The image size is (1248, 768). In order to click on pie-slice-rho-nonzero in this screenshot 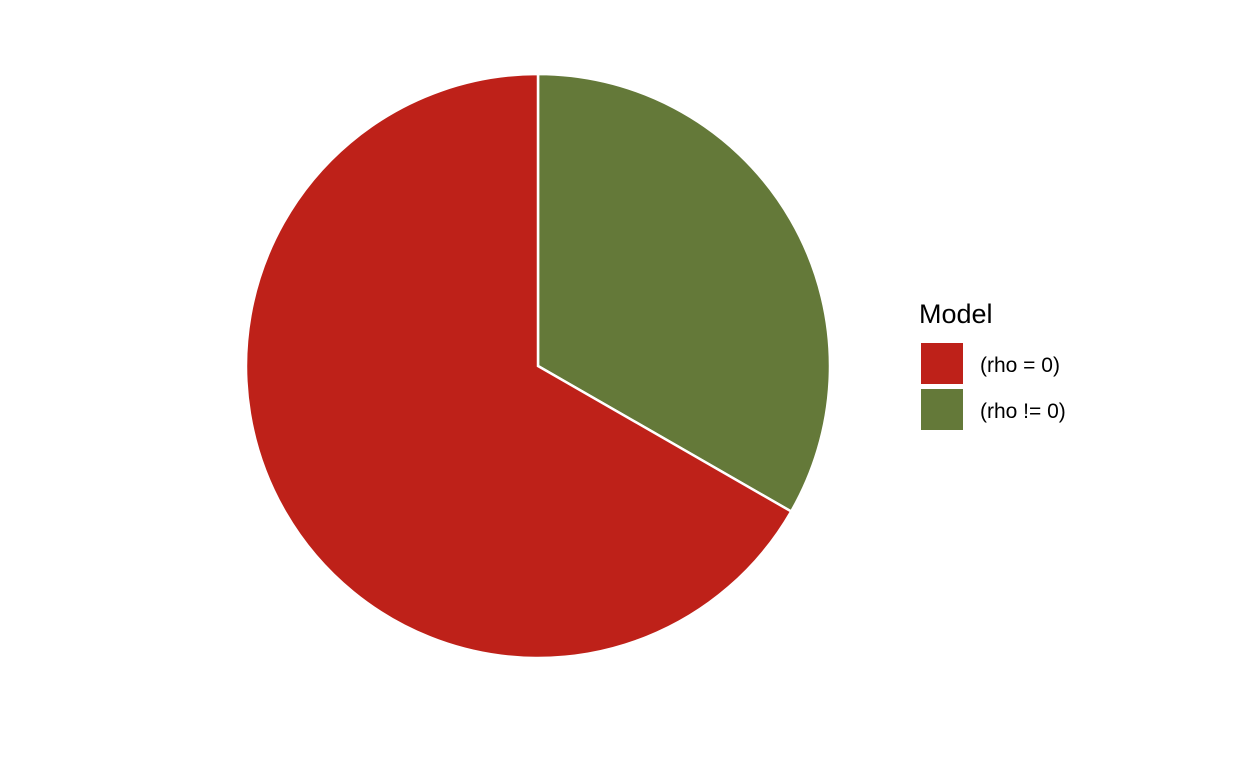, I will do `click(684, 293)`.